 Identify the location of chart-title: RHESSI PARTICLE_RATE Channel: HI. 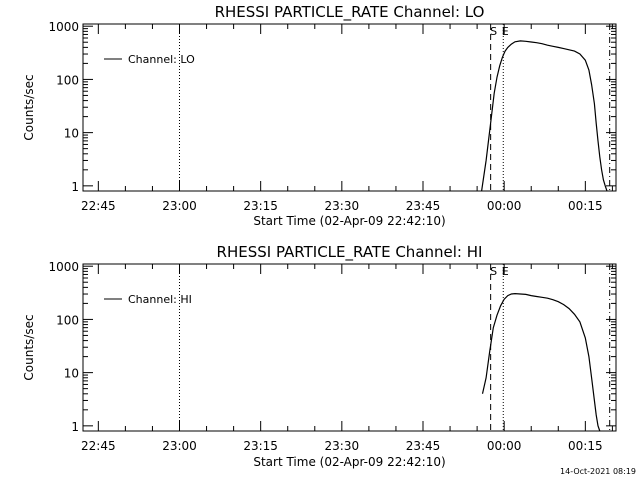
(350, 252).